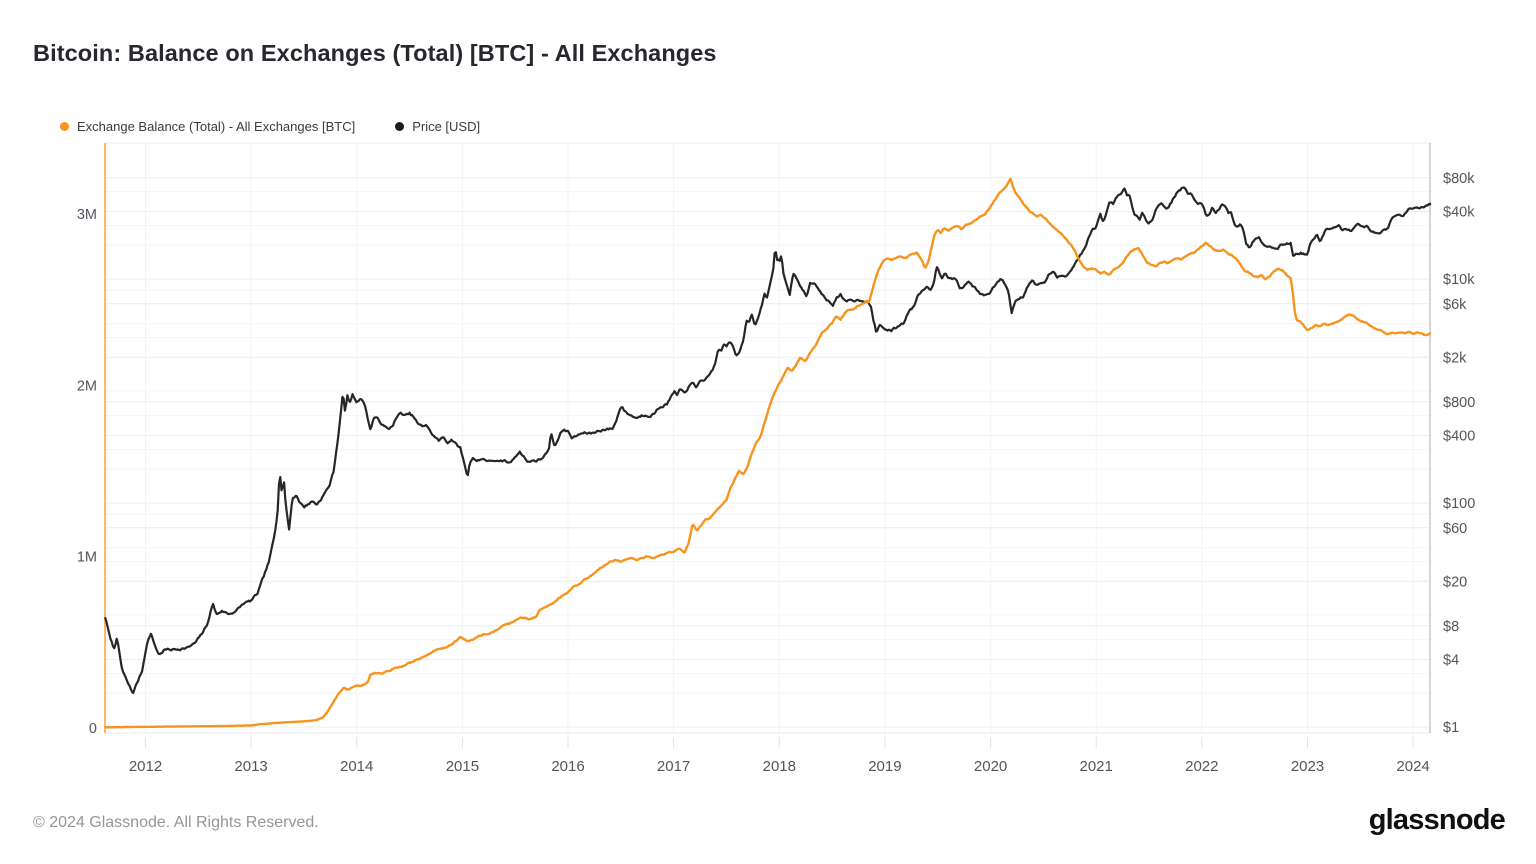  I want to click on x-tick-label: 2012, so click(145, 766).